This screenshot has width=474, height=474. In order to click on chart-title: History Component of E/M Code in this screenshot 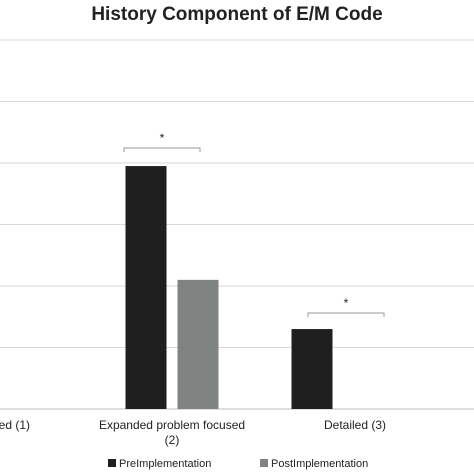, I will do `click(236, 14)`.